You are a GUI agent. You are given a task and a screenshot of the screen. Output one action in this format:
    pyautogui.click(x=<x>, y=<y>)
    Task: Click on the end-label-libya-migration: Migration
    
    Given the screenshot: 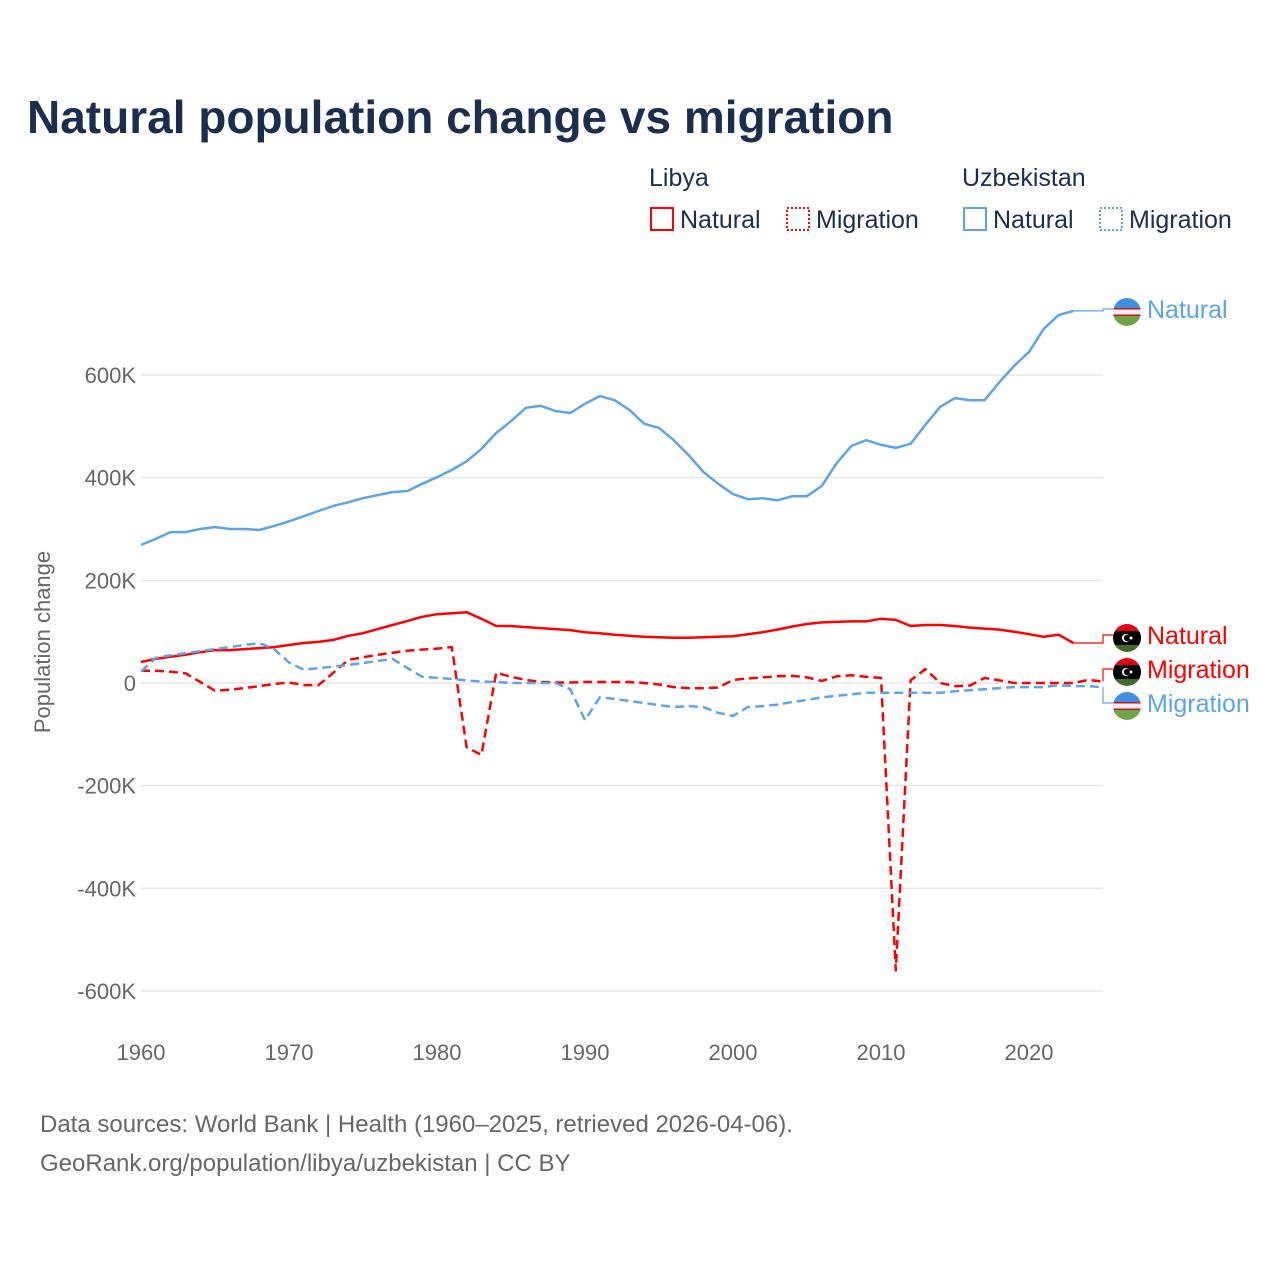 What is the action you would take?
    pyautogui.click(x=1176, y=671)
    